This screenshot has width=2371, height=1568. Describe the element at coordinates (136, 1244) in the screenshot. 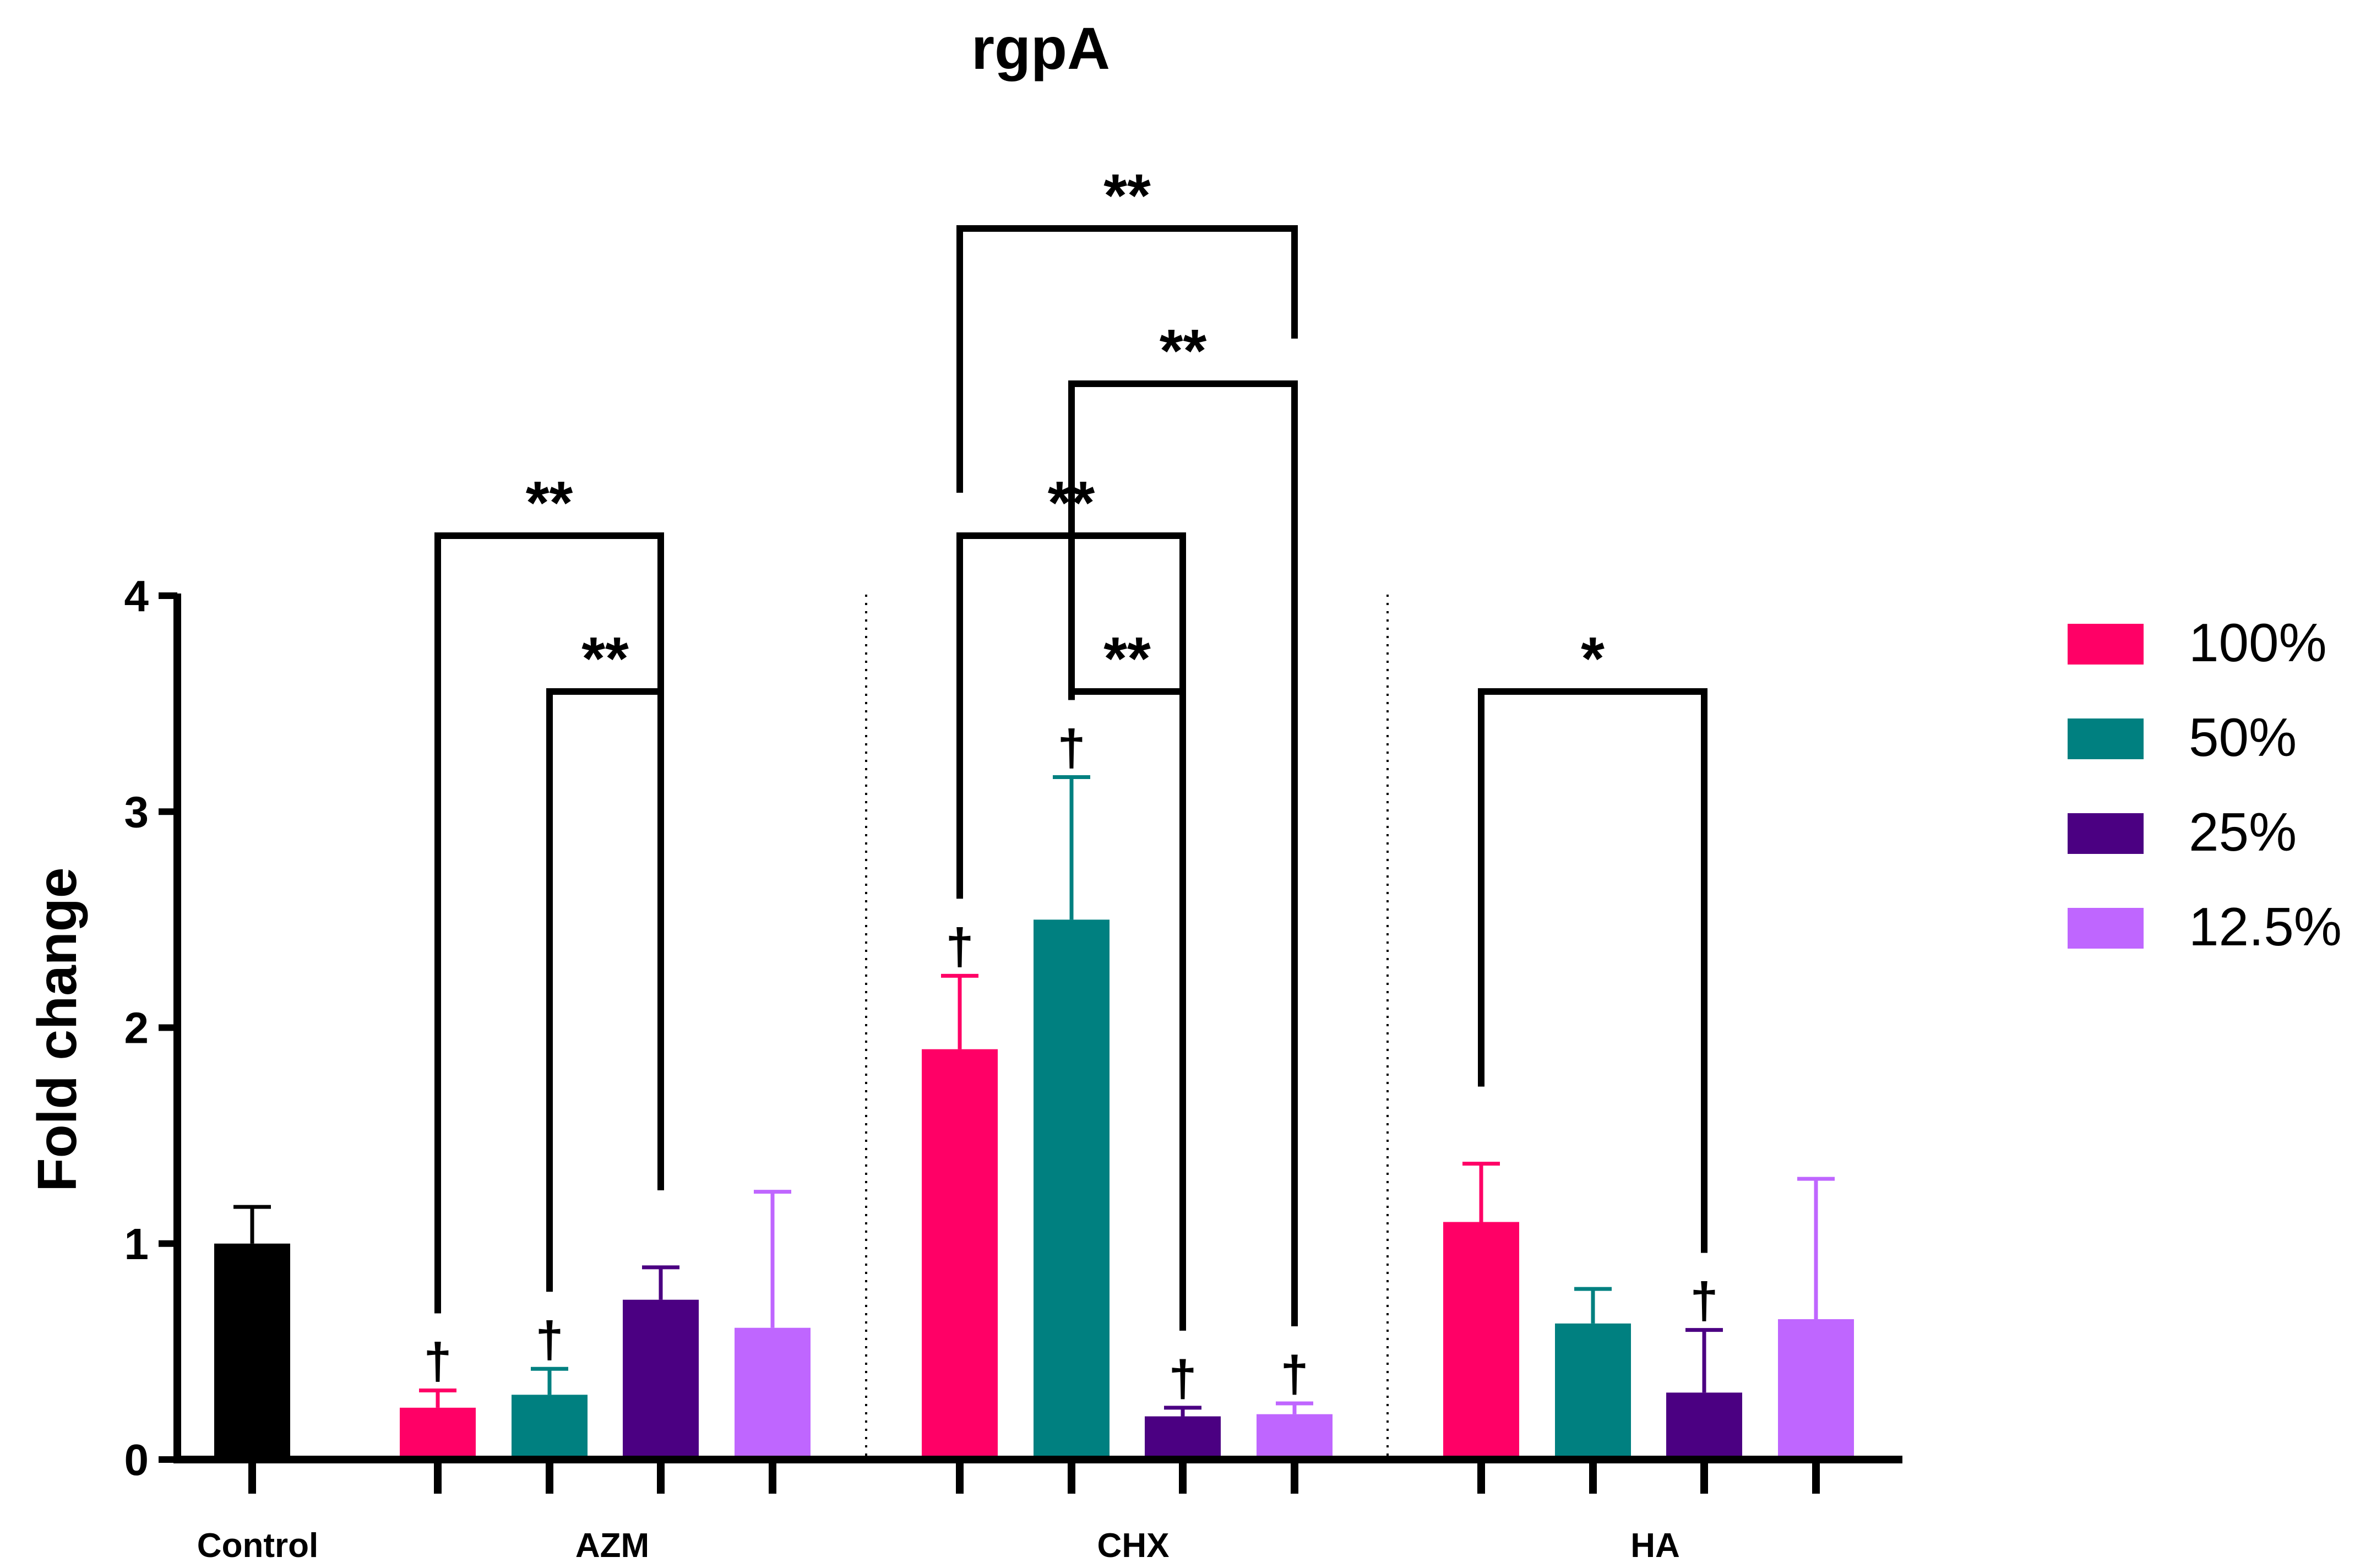

I see `y-tick-label: 1` at that location.